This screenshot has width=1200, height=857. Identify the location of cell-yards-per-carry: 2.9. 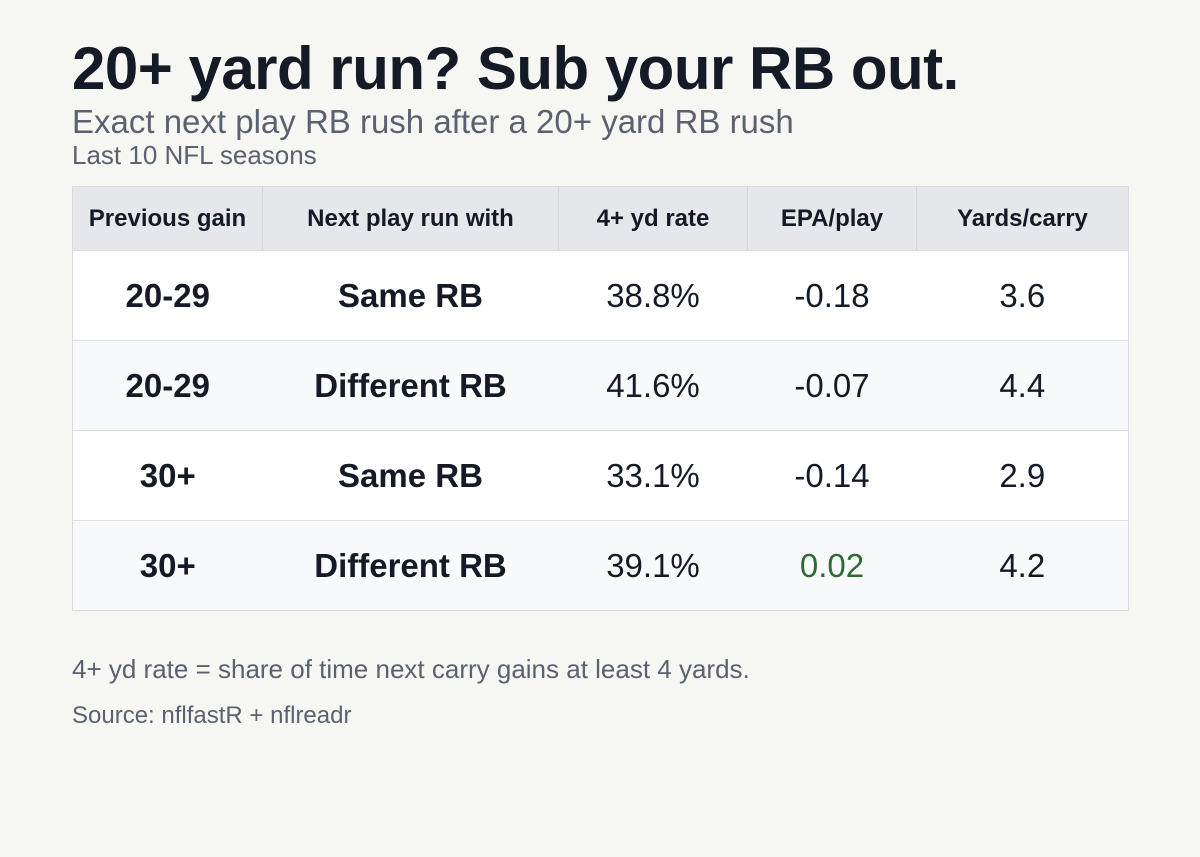
(1022, 475).